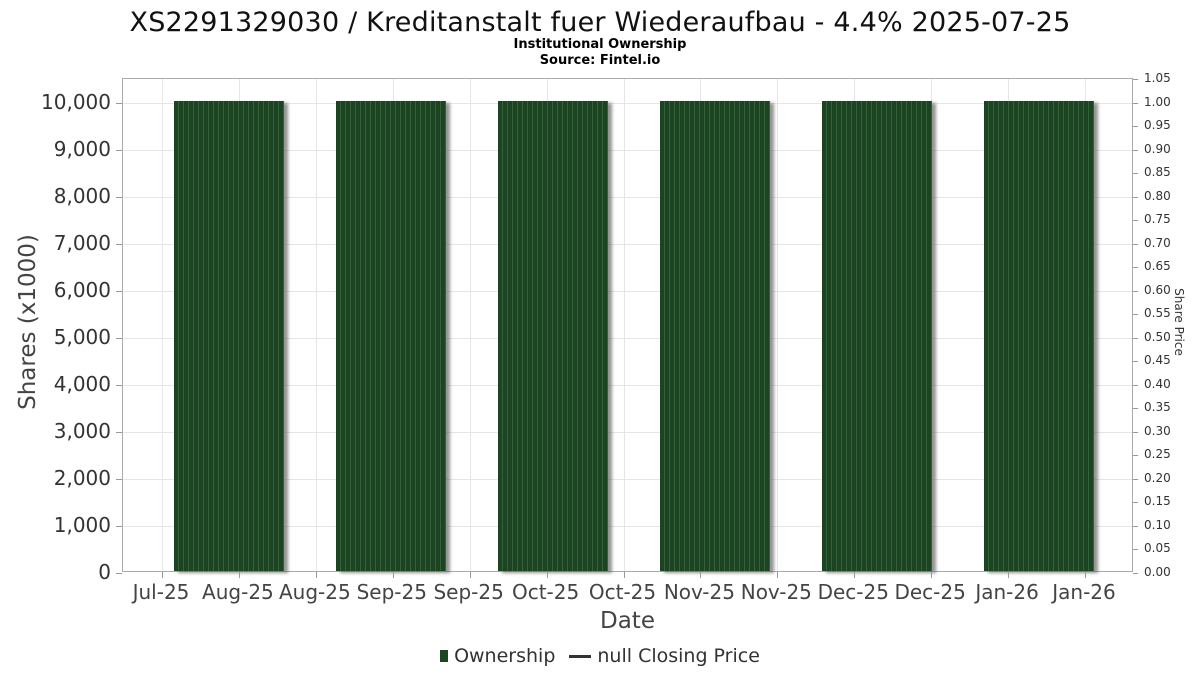  What do you see at coordinates (1157, 125) in the screenshot?
I see `y-tick-label-right: 0.95` at bounding box center [1157, 125].